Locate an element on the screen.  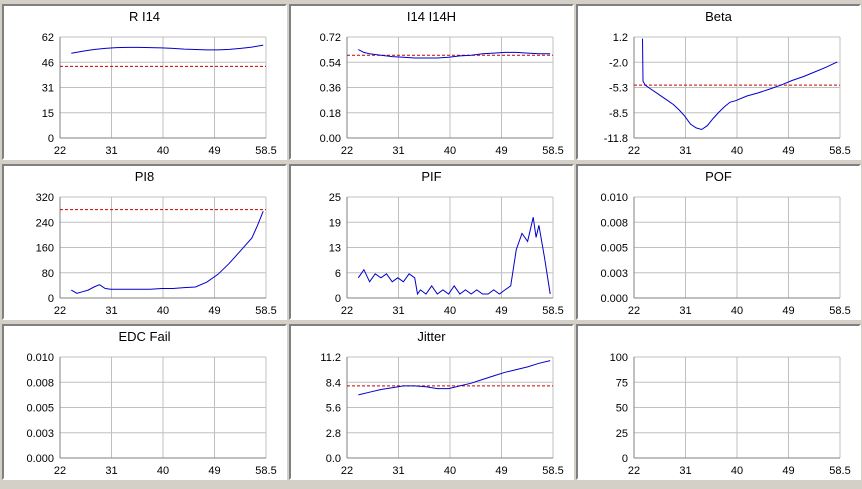
y-tick-label: 2.8 is located at coordinates (333, 434).